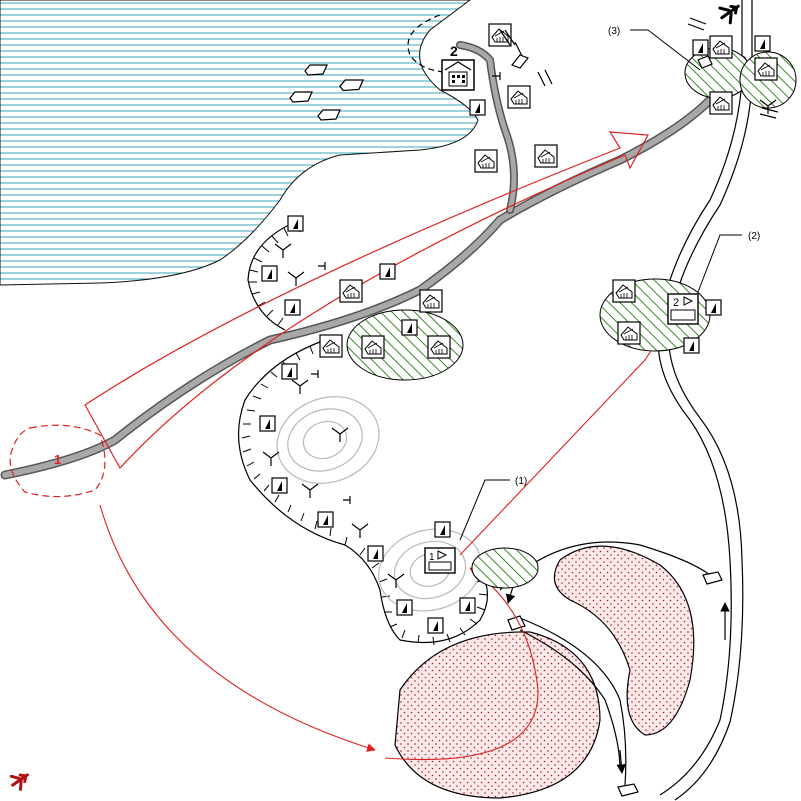 This screenshot has height=801, width=801. Describe the element at coordinates (461, 664) in the screenshot. I see `move-arrow-loop` at that location.